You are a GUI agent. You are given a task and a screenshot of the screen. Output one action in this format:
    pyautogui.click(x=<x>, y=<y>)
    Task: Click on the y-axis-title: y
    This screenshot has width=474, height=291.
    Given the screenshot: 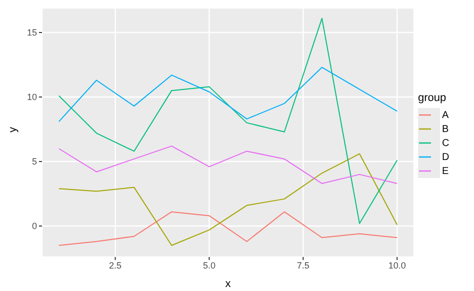 What is the action you would take?
    pyautogui.click(x=12, y=129)
    